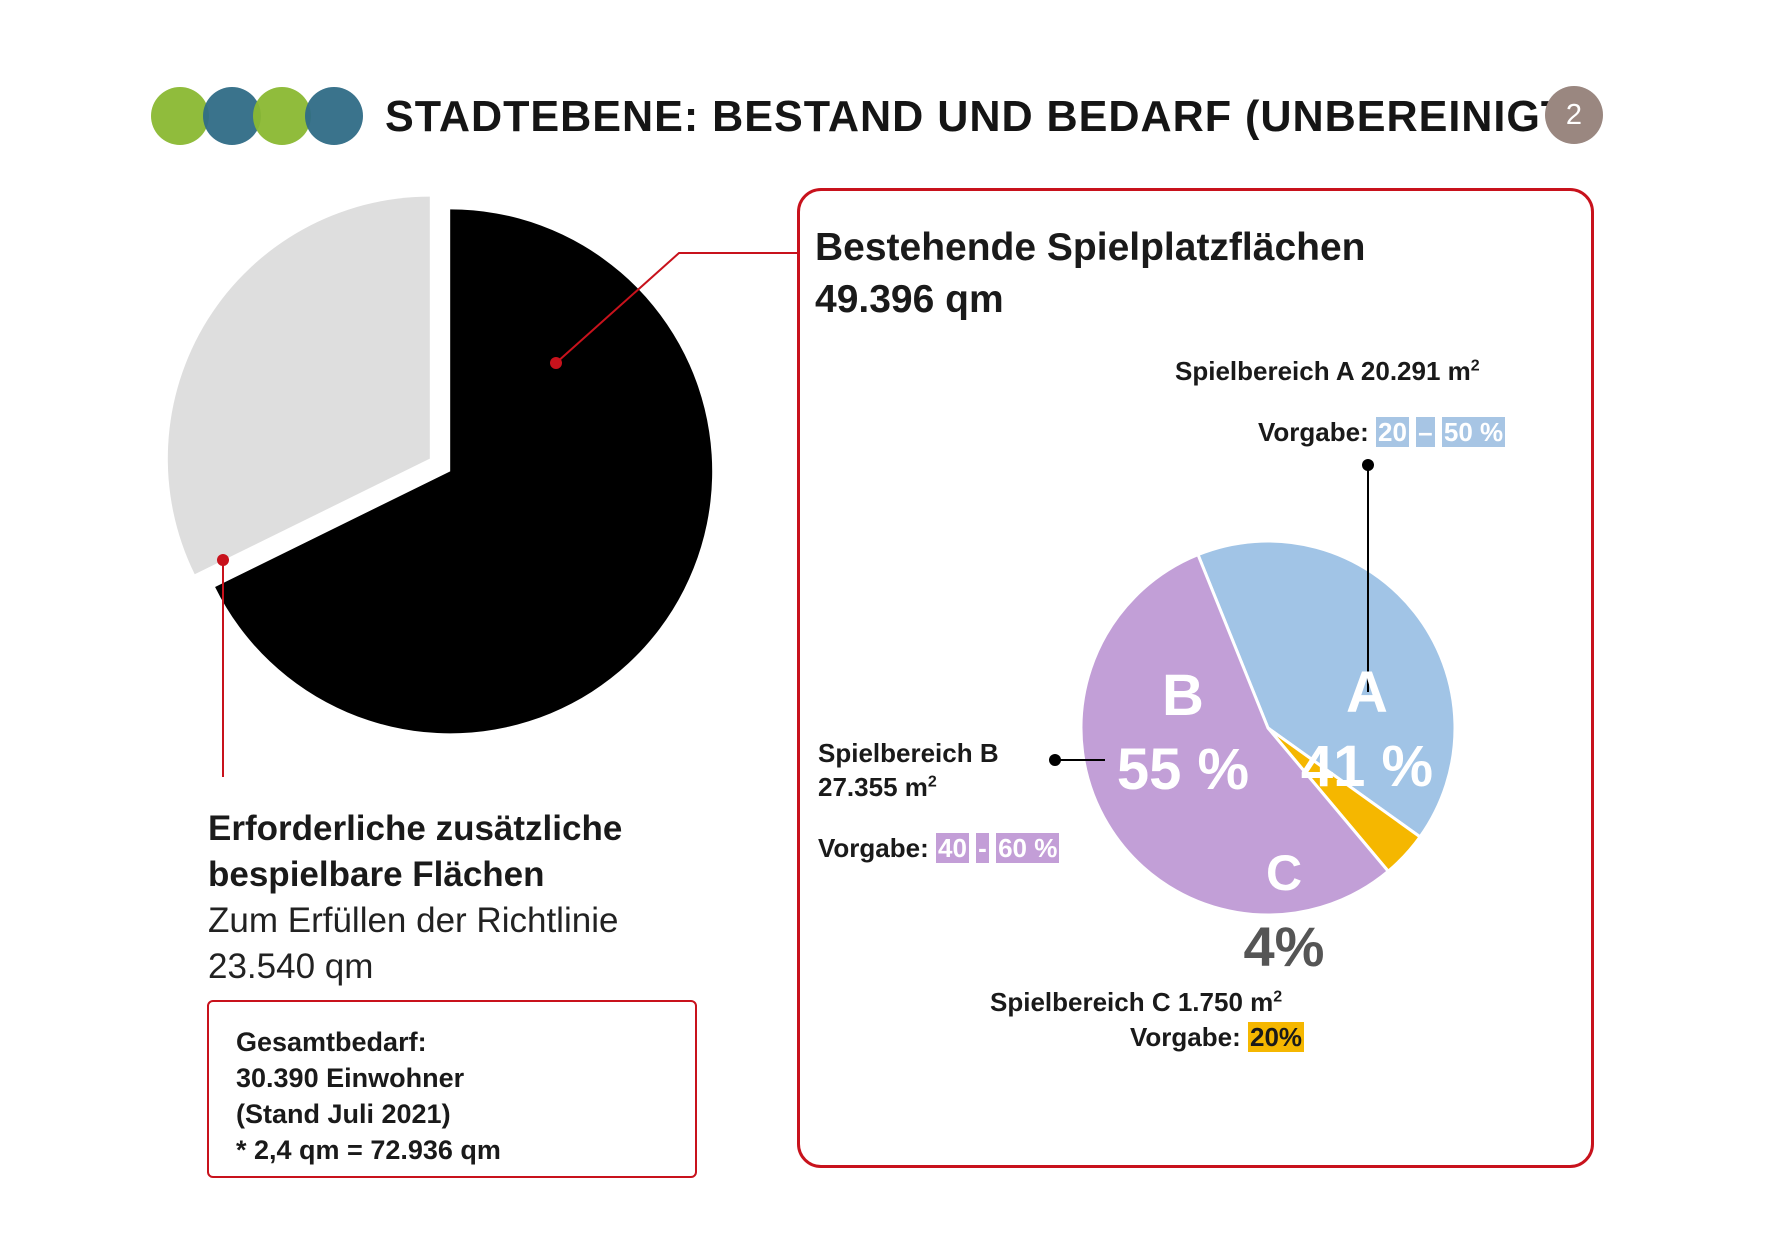 This screenshot has width=1778, height=1249. Describe the element at coordinates (343, 1114) in the screenshot. I see `total-line3: (Stand Juli 2021)` at that location.